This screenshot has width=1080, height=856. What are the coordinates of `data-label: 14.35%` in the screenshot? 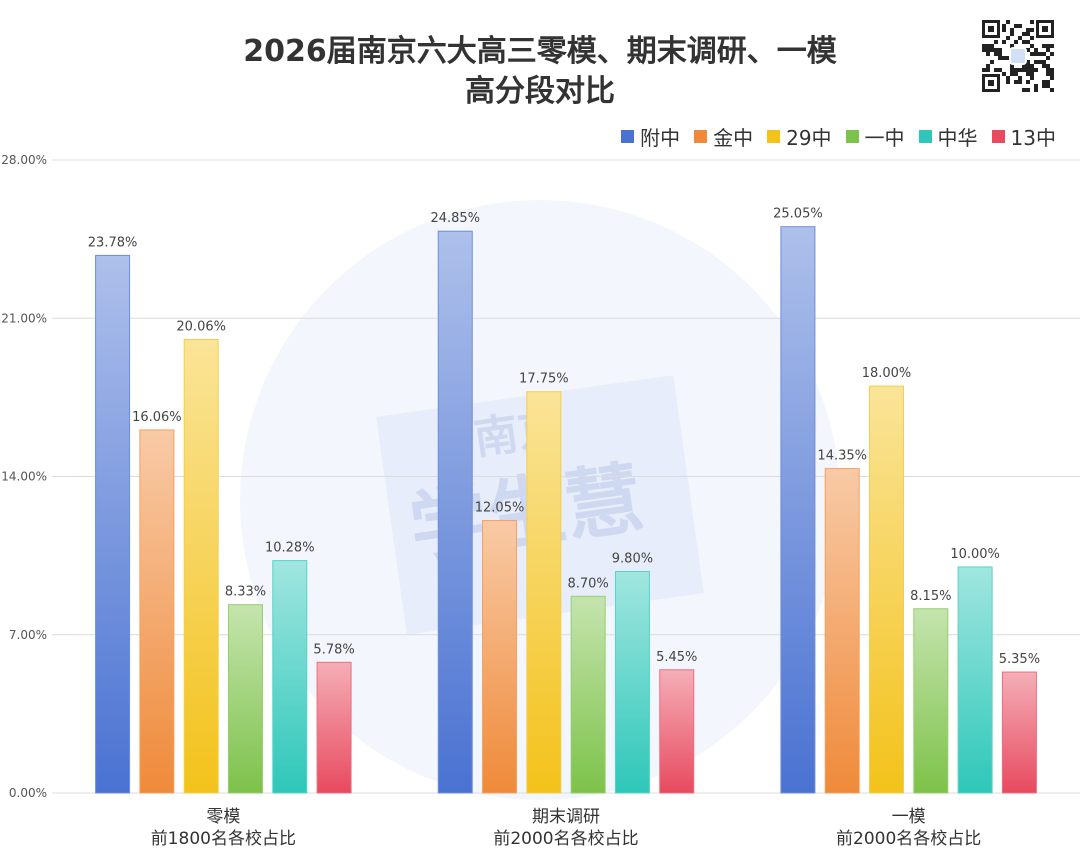 It's located at (842, 456).